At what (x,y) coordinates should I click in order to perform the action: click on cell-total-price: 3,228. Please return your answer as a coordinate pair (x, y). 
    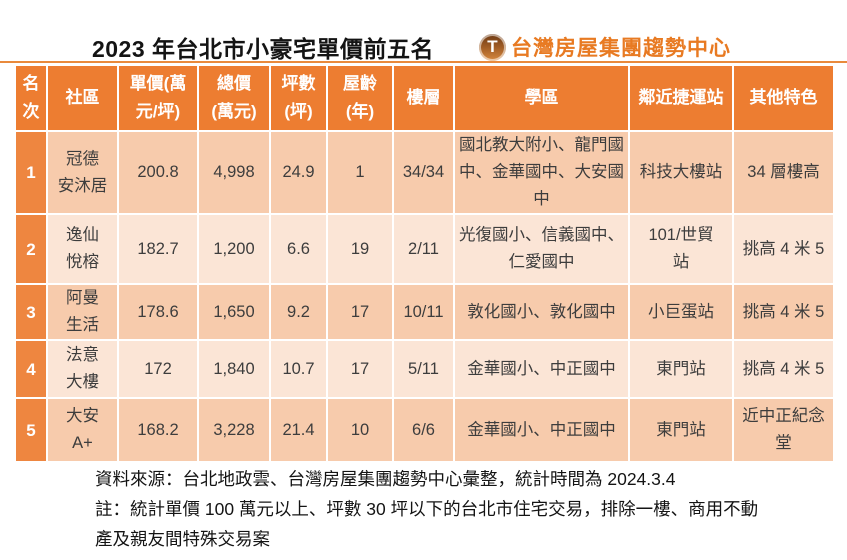
    Looking at the image, I should click on (234, 430).